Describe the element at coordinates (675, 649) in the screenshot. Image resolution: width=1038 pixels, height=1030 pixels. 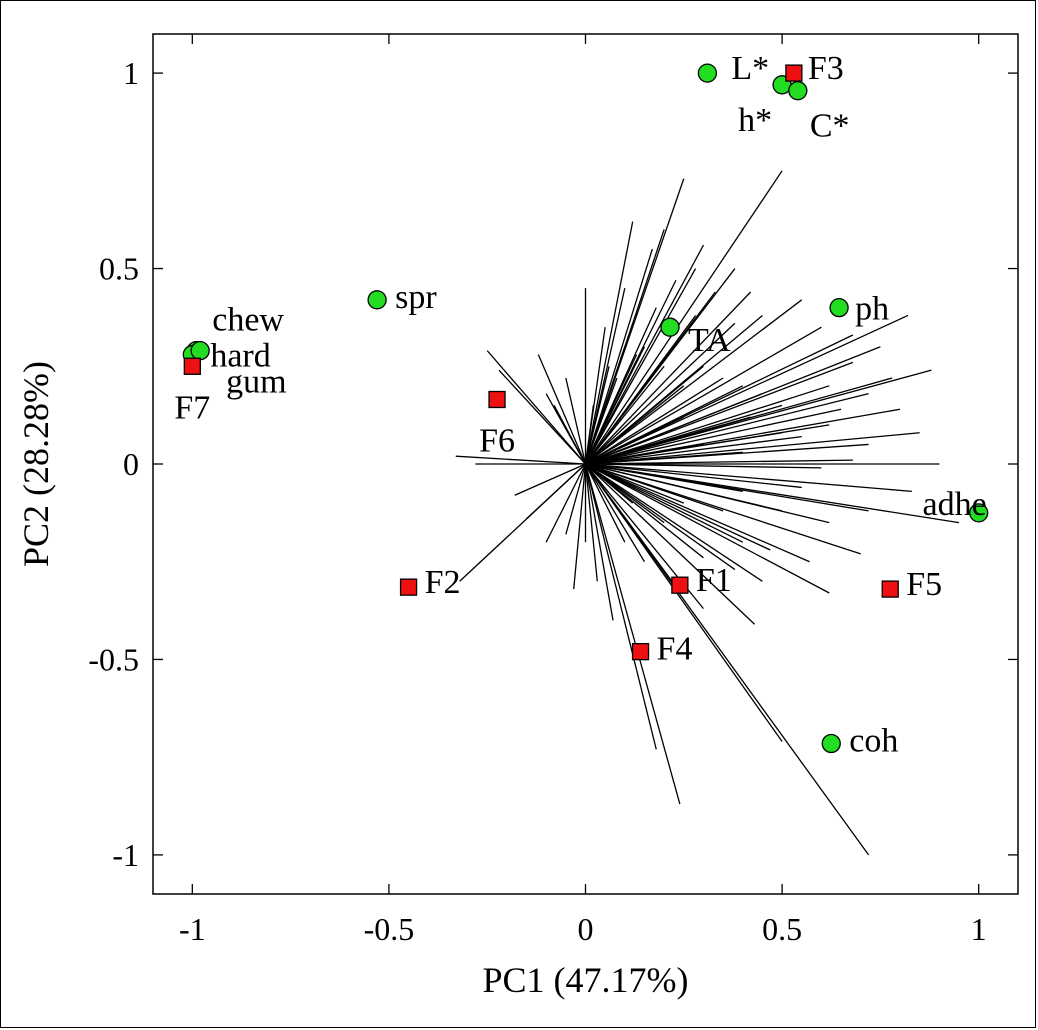
I see `sample-label: F4` at that location.